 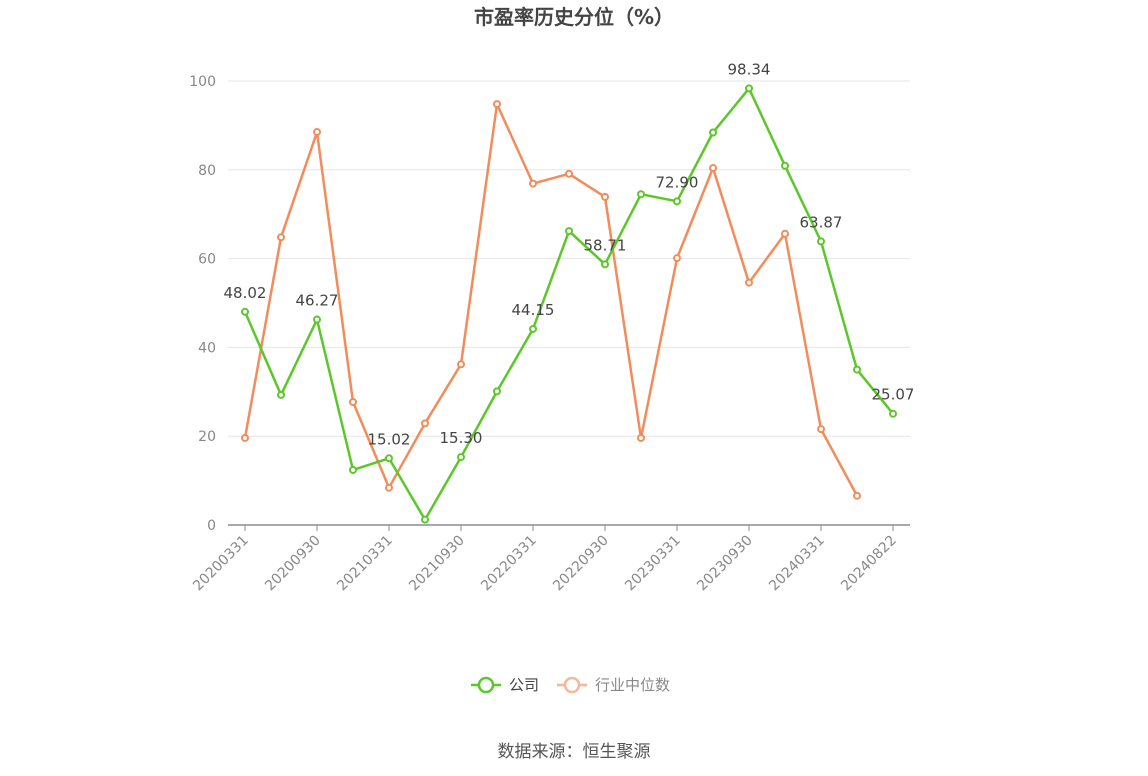 I want to click on data-label: 15.30, so click(x=461, y=438).